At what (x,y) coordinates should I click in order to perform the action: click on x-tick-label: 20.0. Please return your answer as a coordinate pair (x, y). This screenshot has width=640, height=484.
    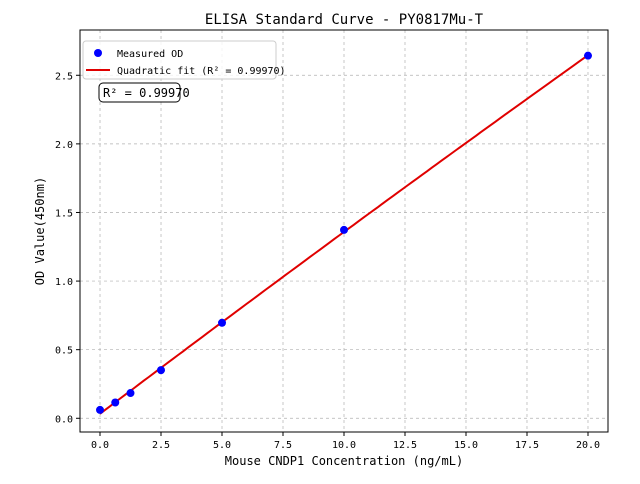
    Looking at the image, I should click on (588, 445).